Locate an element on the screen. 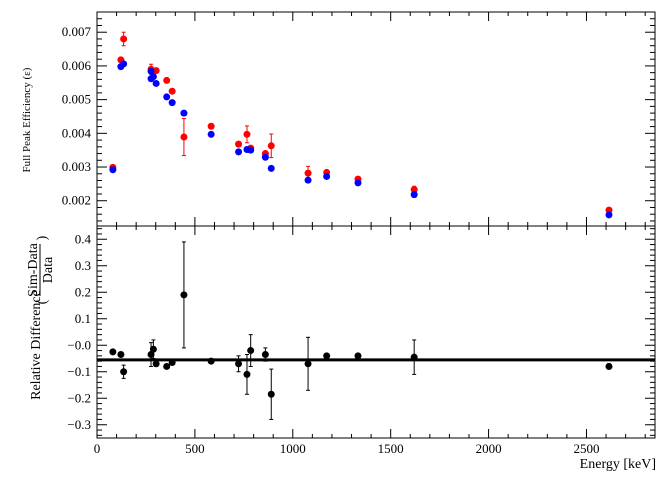 The height and width of the screenshot is (487, 664). efficiency-y-tick-label: 0.003 is located at coordinates (76, 166).